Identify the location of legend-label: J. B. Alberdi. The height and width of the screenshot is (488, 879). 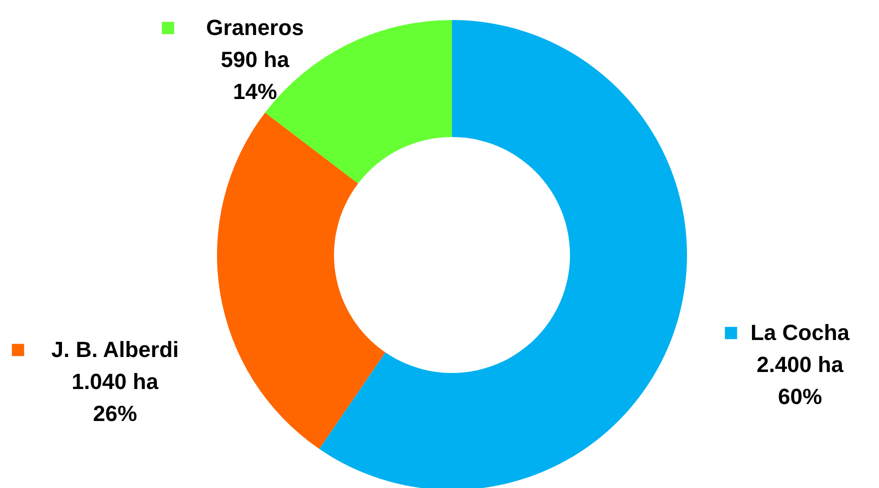
(115, 349).